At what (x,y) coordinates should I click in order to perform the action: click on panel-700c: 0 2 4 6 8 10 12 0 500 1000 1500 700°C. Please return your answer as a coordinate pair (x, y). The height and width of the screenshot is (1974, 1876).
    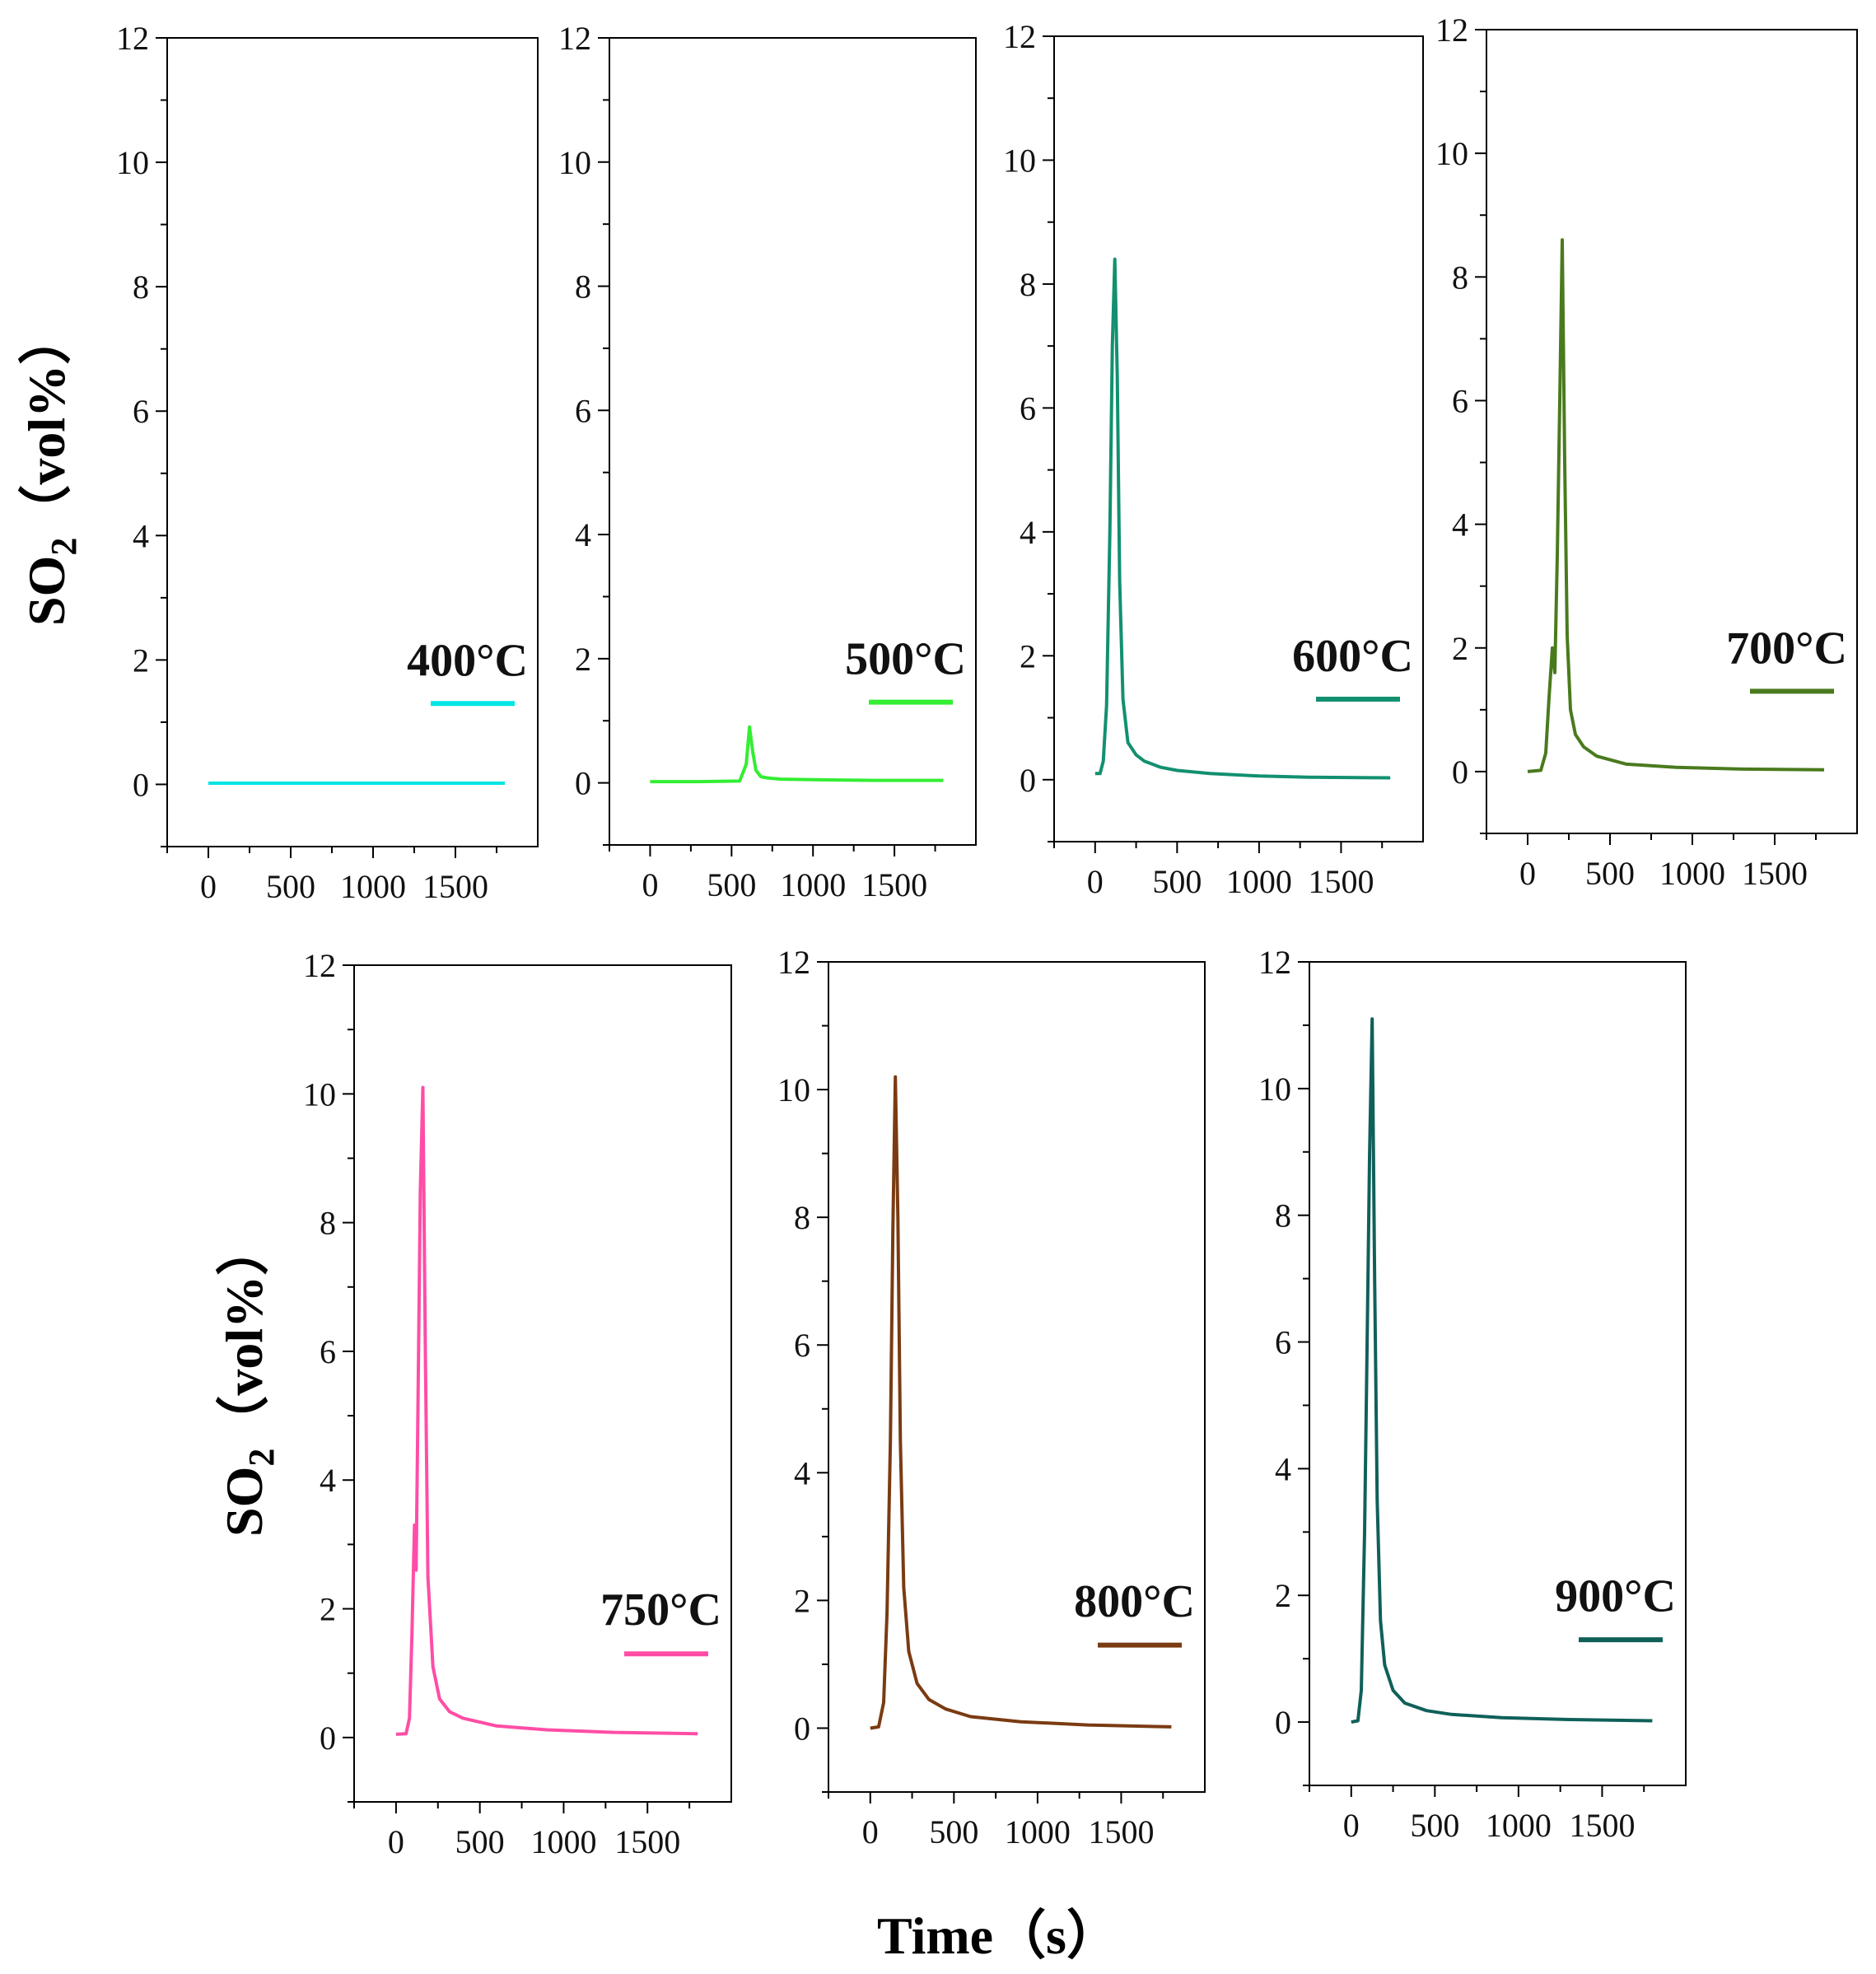
    Looking at the image, I should click on (1646, 452).